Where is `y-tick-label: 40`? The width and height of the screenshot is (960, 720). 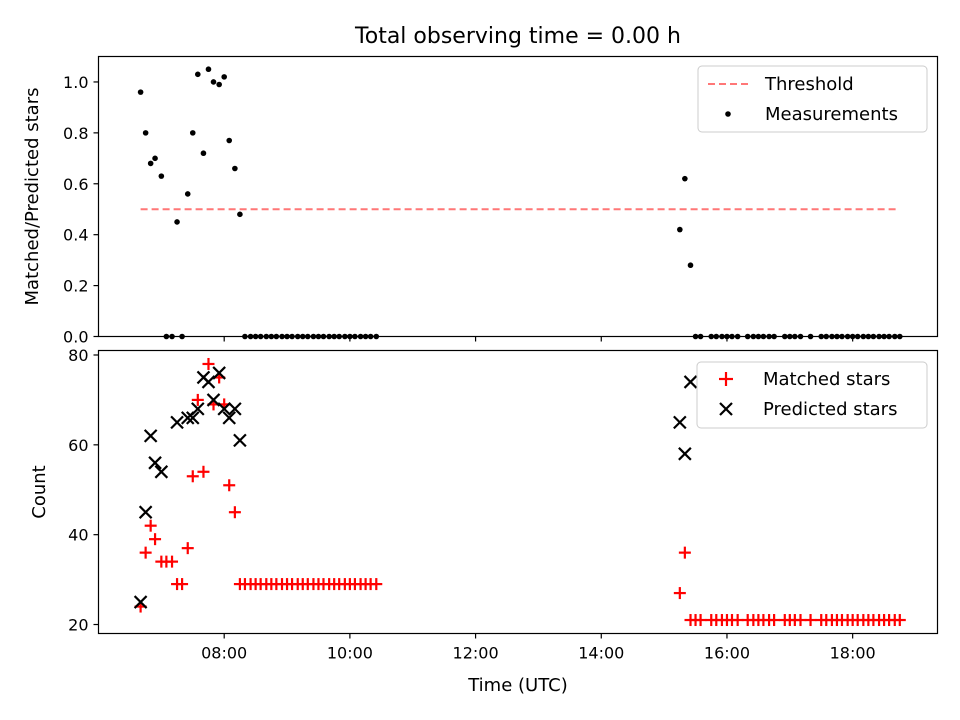 y-tick-label: 40 is located at coordinates (78, 535).